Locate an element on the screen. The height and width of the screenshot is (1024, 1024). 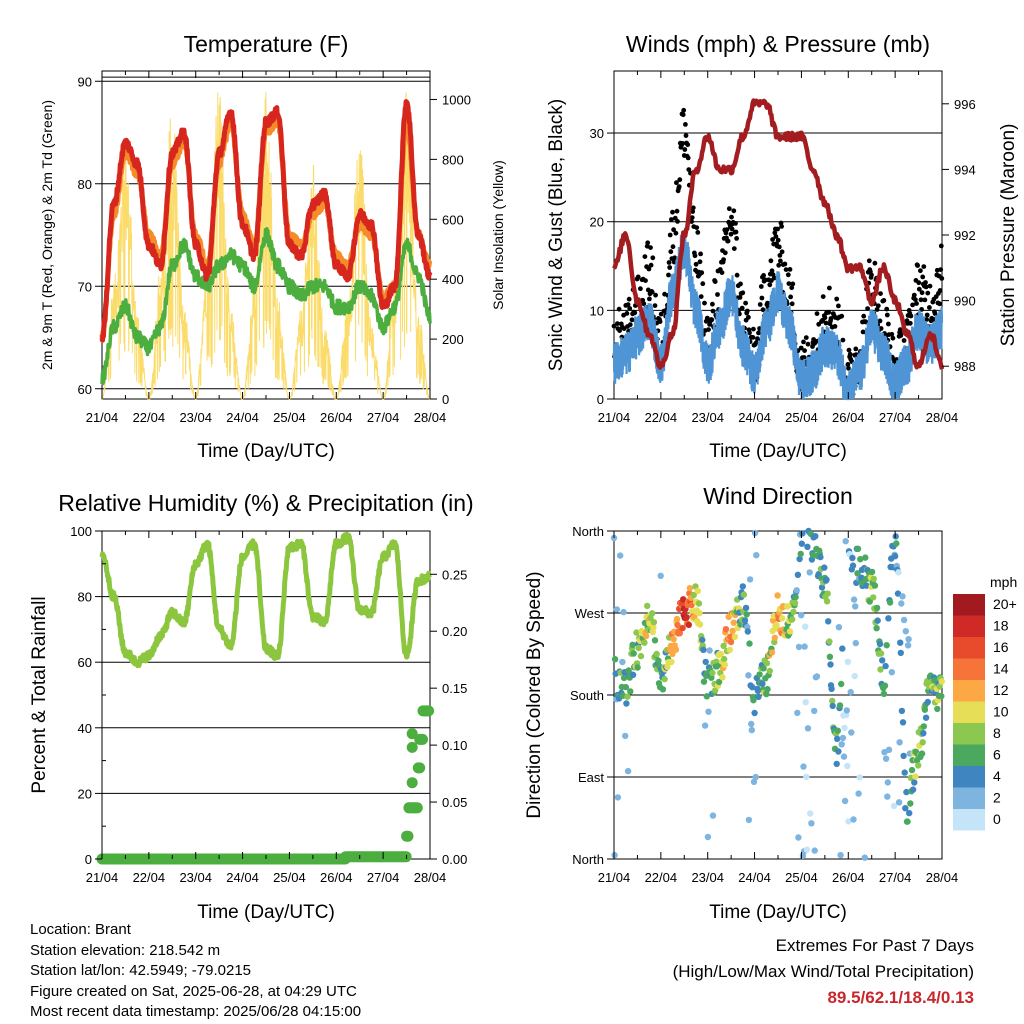
legend-label: 0 is located at coordinates (997, 819).